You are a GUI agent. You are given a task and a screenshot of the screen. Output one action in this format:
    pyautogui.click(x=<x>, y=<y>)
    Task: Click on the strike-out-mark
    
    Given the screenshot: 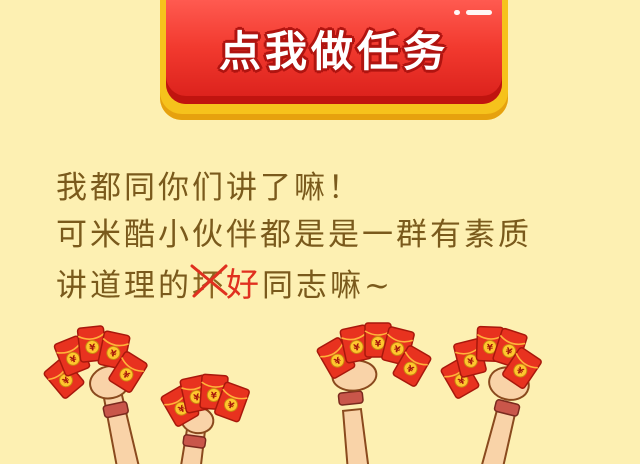 What is the action you would take?
    pyautogui.click(x=209, y=281)
    